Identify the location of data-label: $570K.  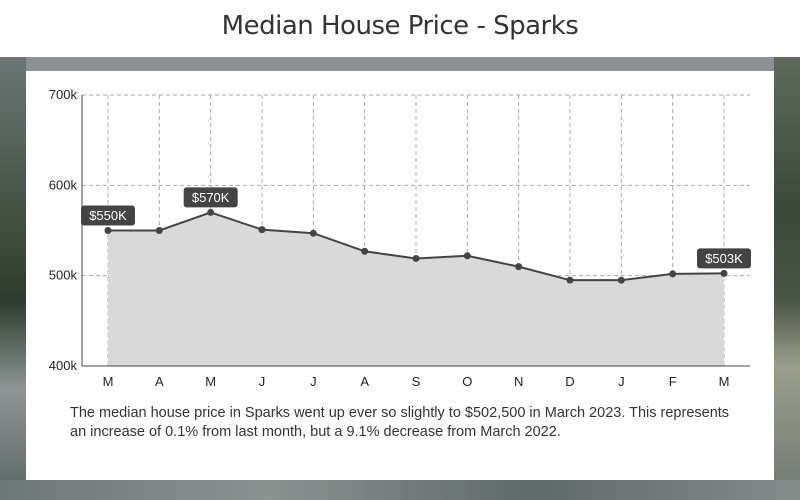
(211, 197).